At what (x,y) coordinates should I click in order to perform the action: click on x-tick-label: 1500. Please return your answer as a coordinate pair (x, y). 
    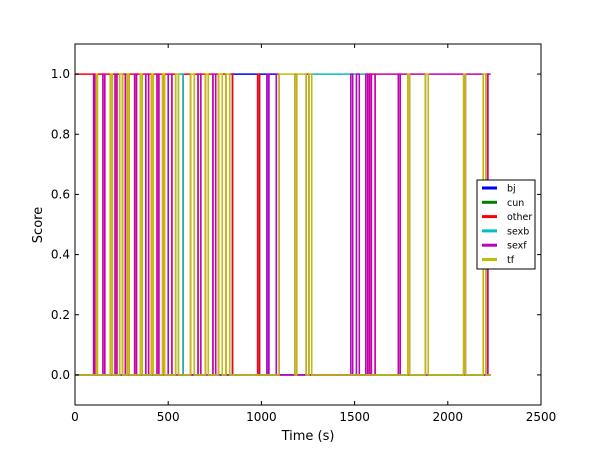
    Looking at the image, I should click on (354, 417).